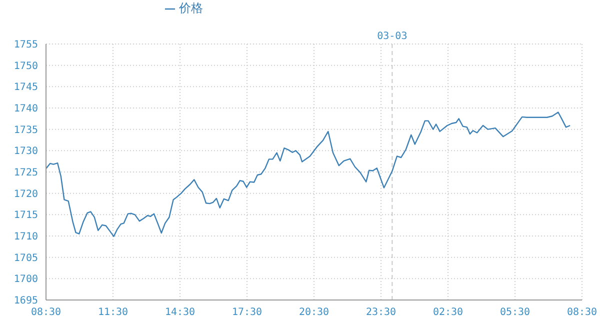 The height and width of the screenshot is (327, 600). I want to click on x-tick-label: 23:30, so click(381, 312).